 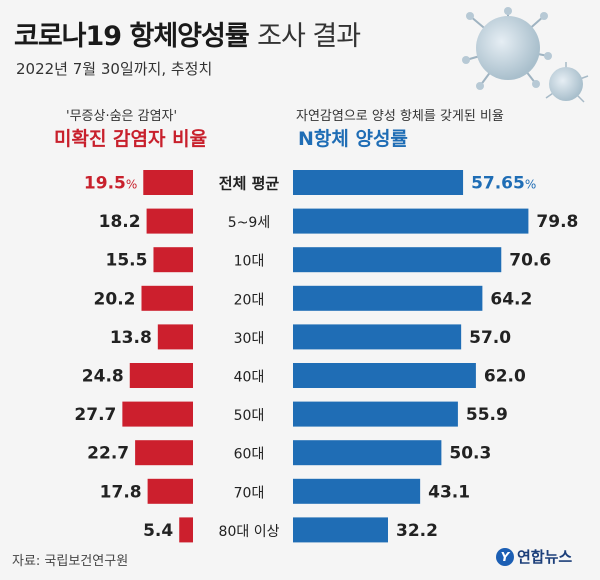 What do you see at coordinates (122, 116) in the screenshot?
I see `left-panel-note: '무증상·숨은 감염자'` at bounding box center [122, 116].